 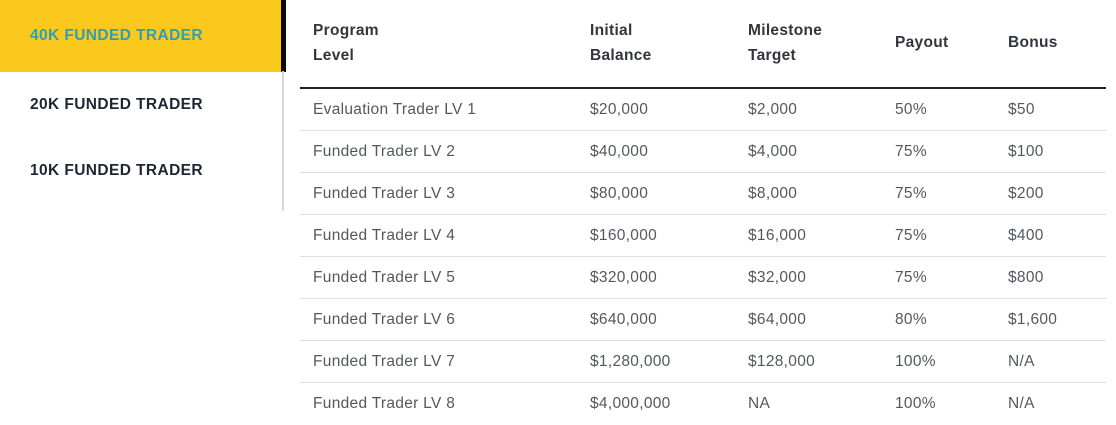 I want to click on table-cell: $4,000, so click(x=808, y=151).